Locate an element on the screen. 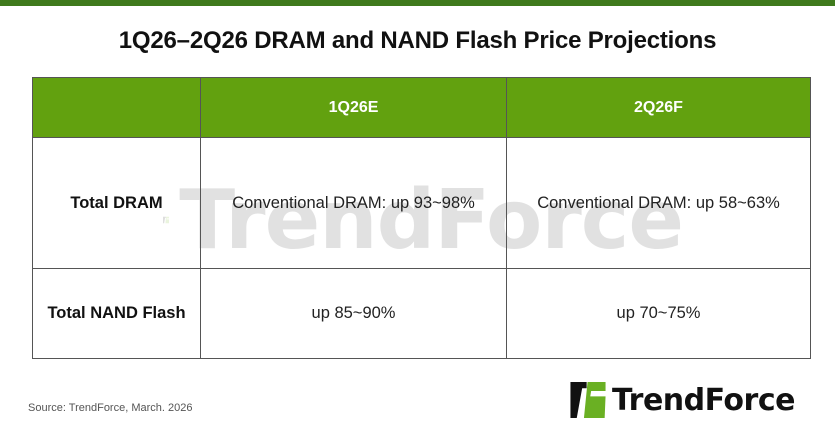 Image resolution: width=835 pixels, height=433 pixels. trendforce-mark-icon is located at coordinates (588, 400).